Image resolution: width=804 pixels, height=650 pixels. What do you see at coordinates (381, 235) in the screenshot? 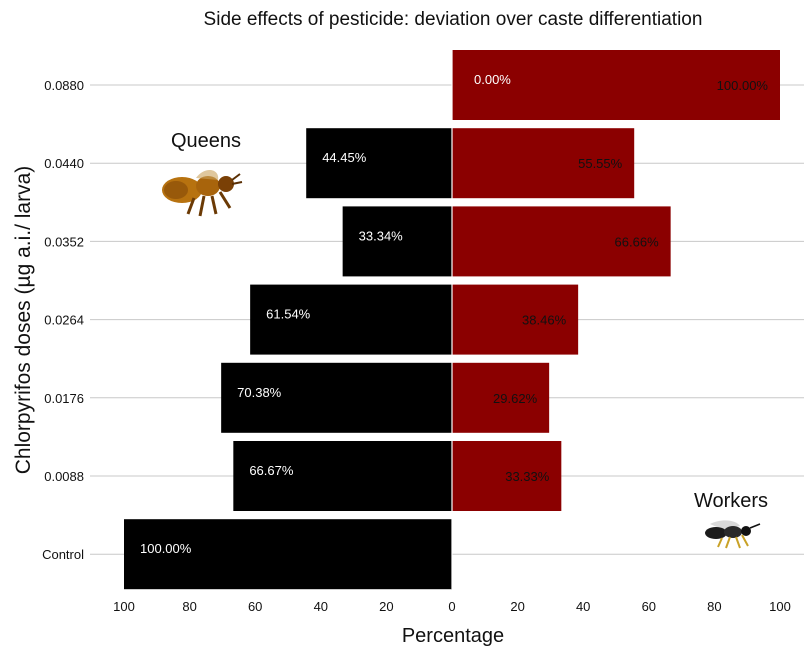
I see `queens-bar-label: 33.34%` at bounding box center [381, 235].